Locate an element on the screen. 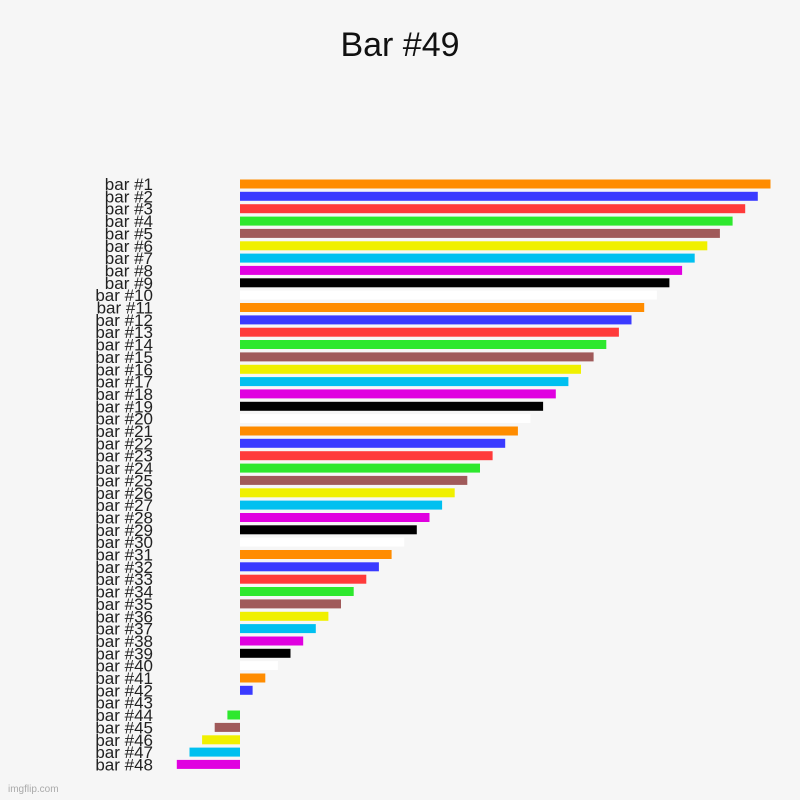  category-label-8: bar #8 is located at coordinates (129, 270).